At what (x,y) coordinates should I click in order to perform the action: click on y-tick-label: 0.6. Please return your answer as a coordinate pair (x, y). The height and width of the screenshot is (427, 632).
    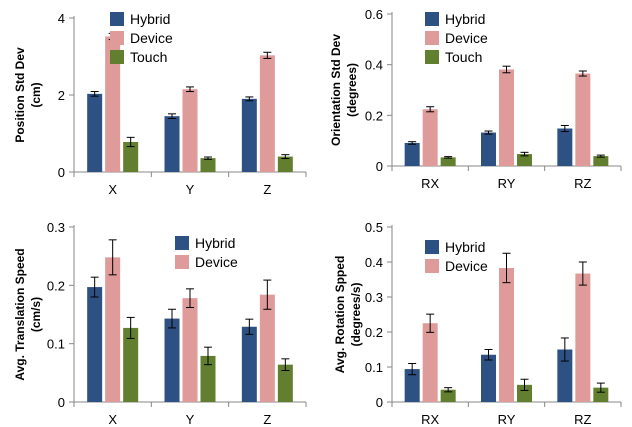
    Looking at the image, I should click on (374, 14).